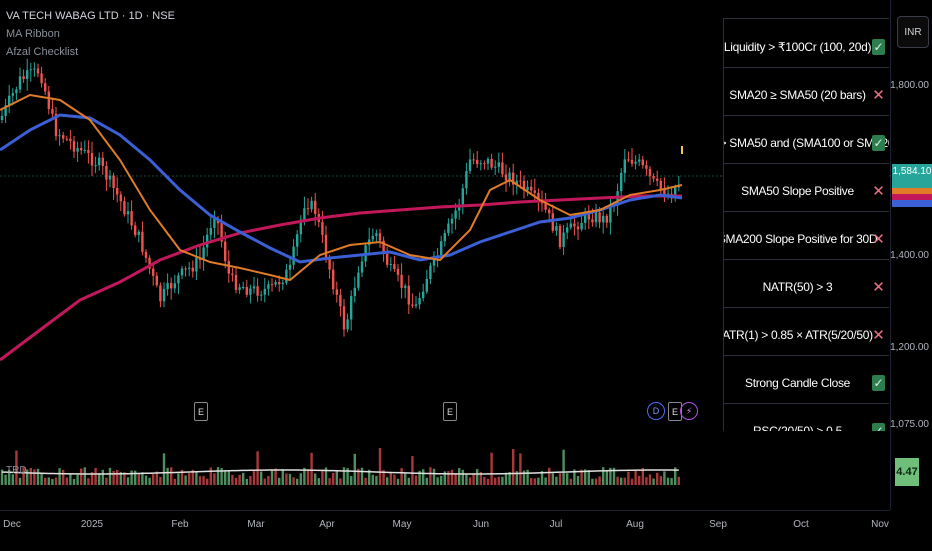 This screenshot has height=551, width=932. Describe the element at coordinates (16, 470) in the screenshot. I see `volume-legend: TRD` at that location.